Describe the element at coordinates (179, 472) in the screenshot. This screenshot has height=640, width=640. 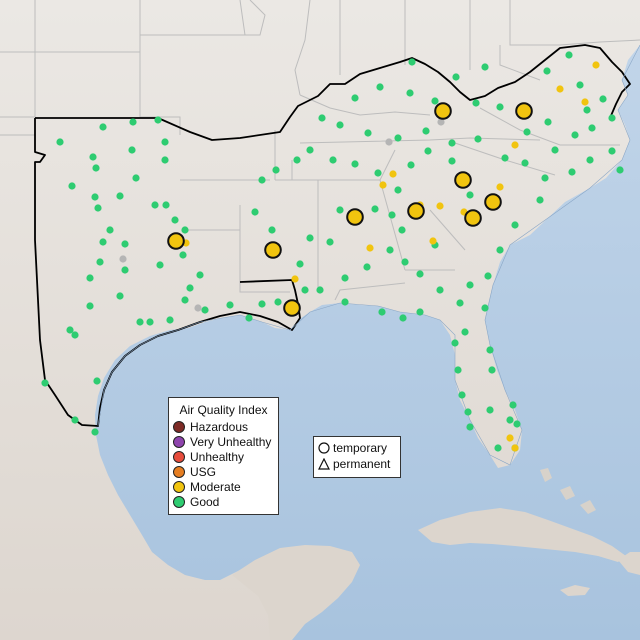
I see `usg-swatch-icon` at that location.